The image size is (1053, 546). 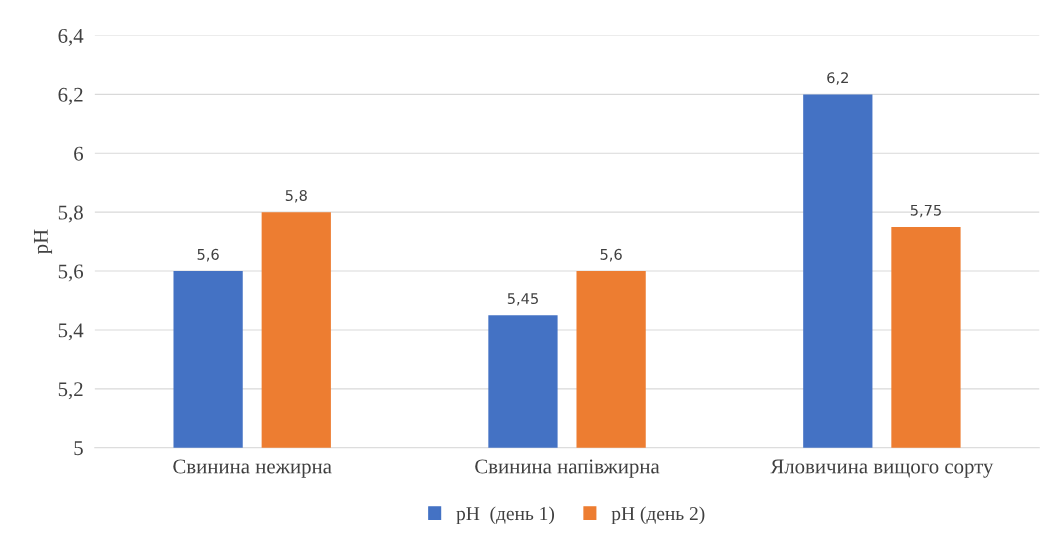 I want to click on legend-label: pH (день 2), so click(x=658, y=515).